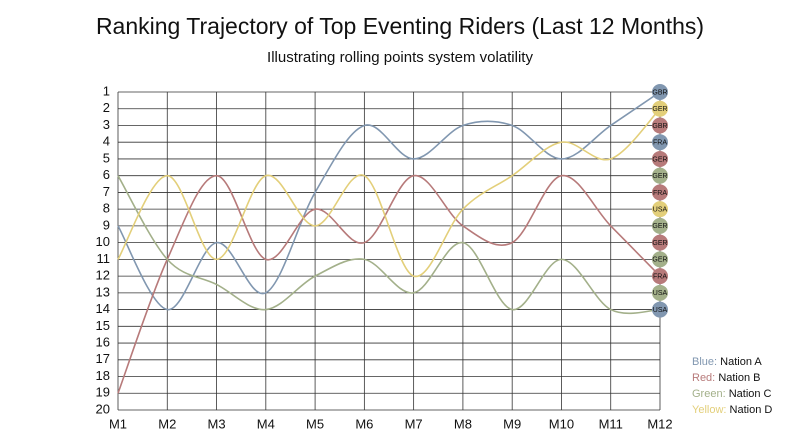 This screenshot has width=800, height=447. Describe the element at coordinates (103, 291) in the screenshot. I see `y-tick-label: 13` at that location.